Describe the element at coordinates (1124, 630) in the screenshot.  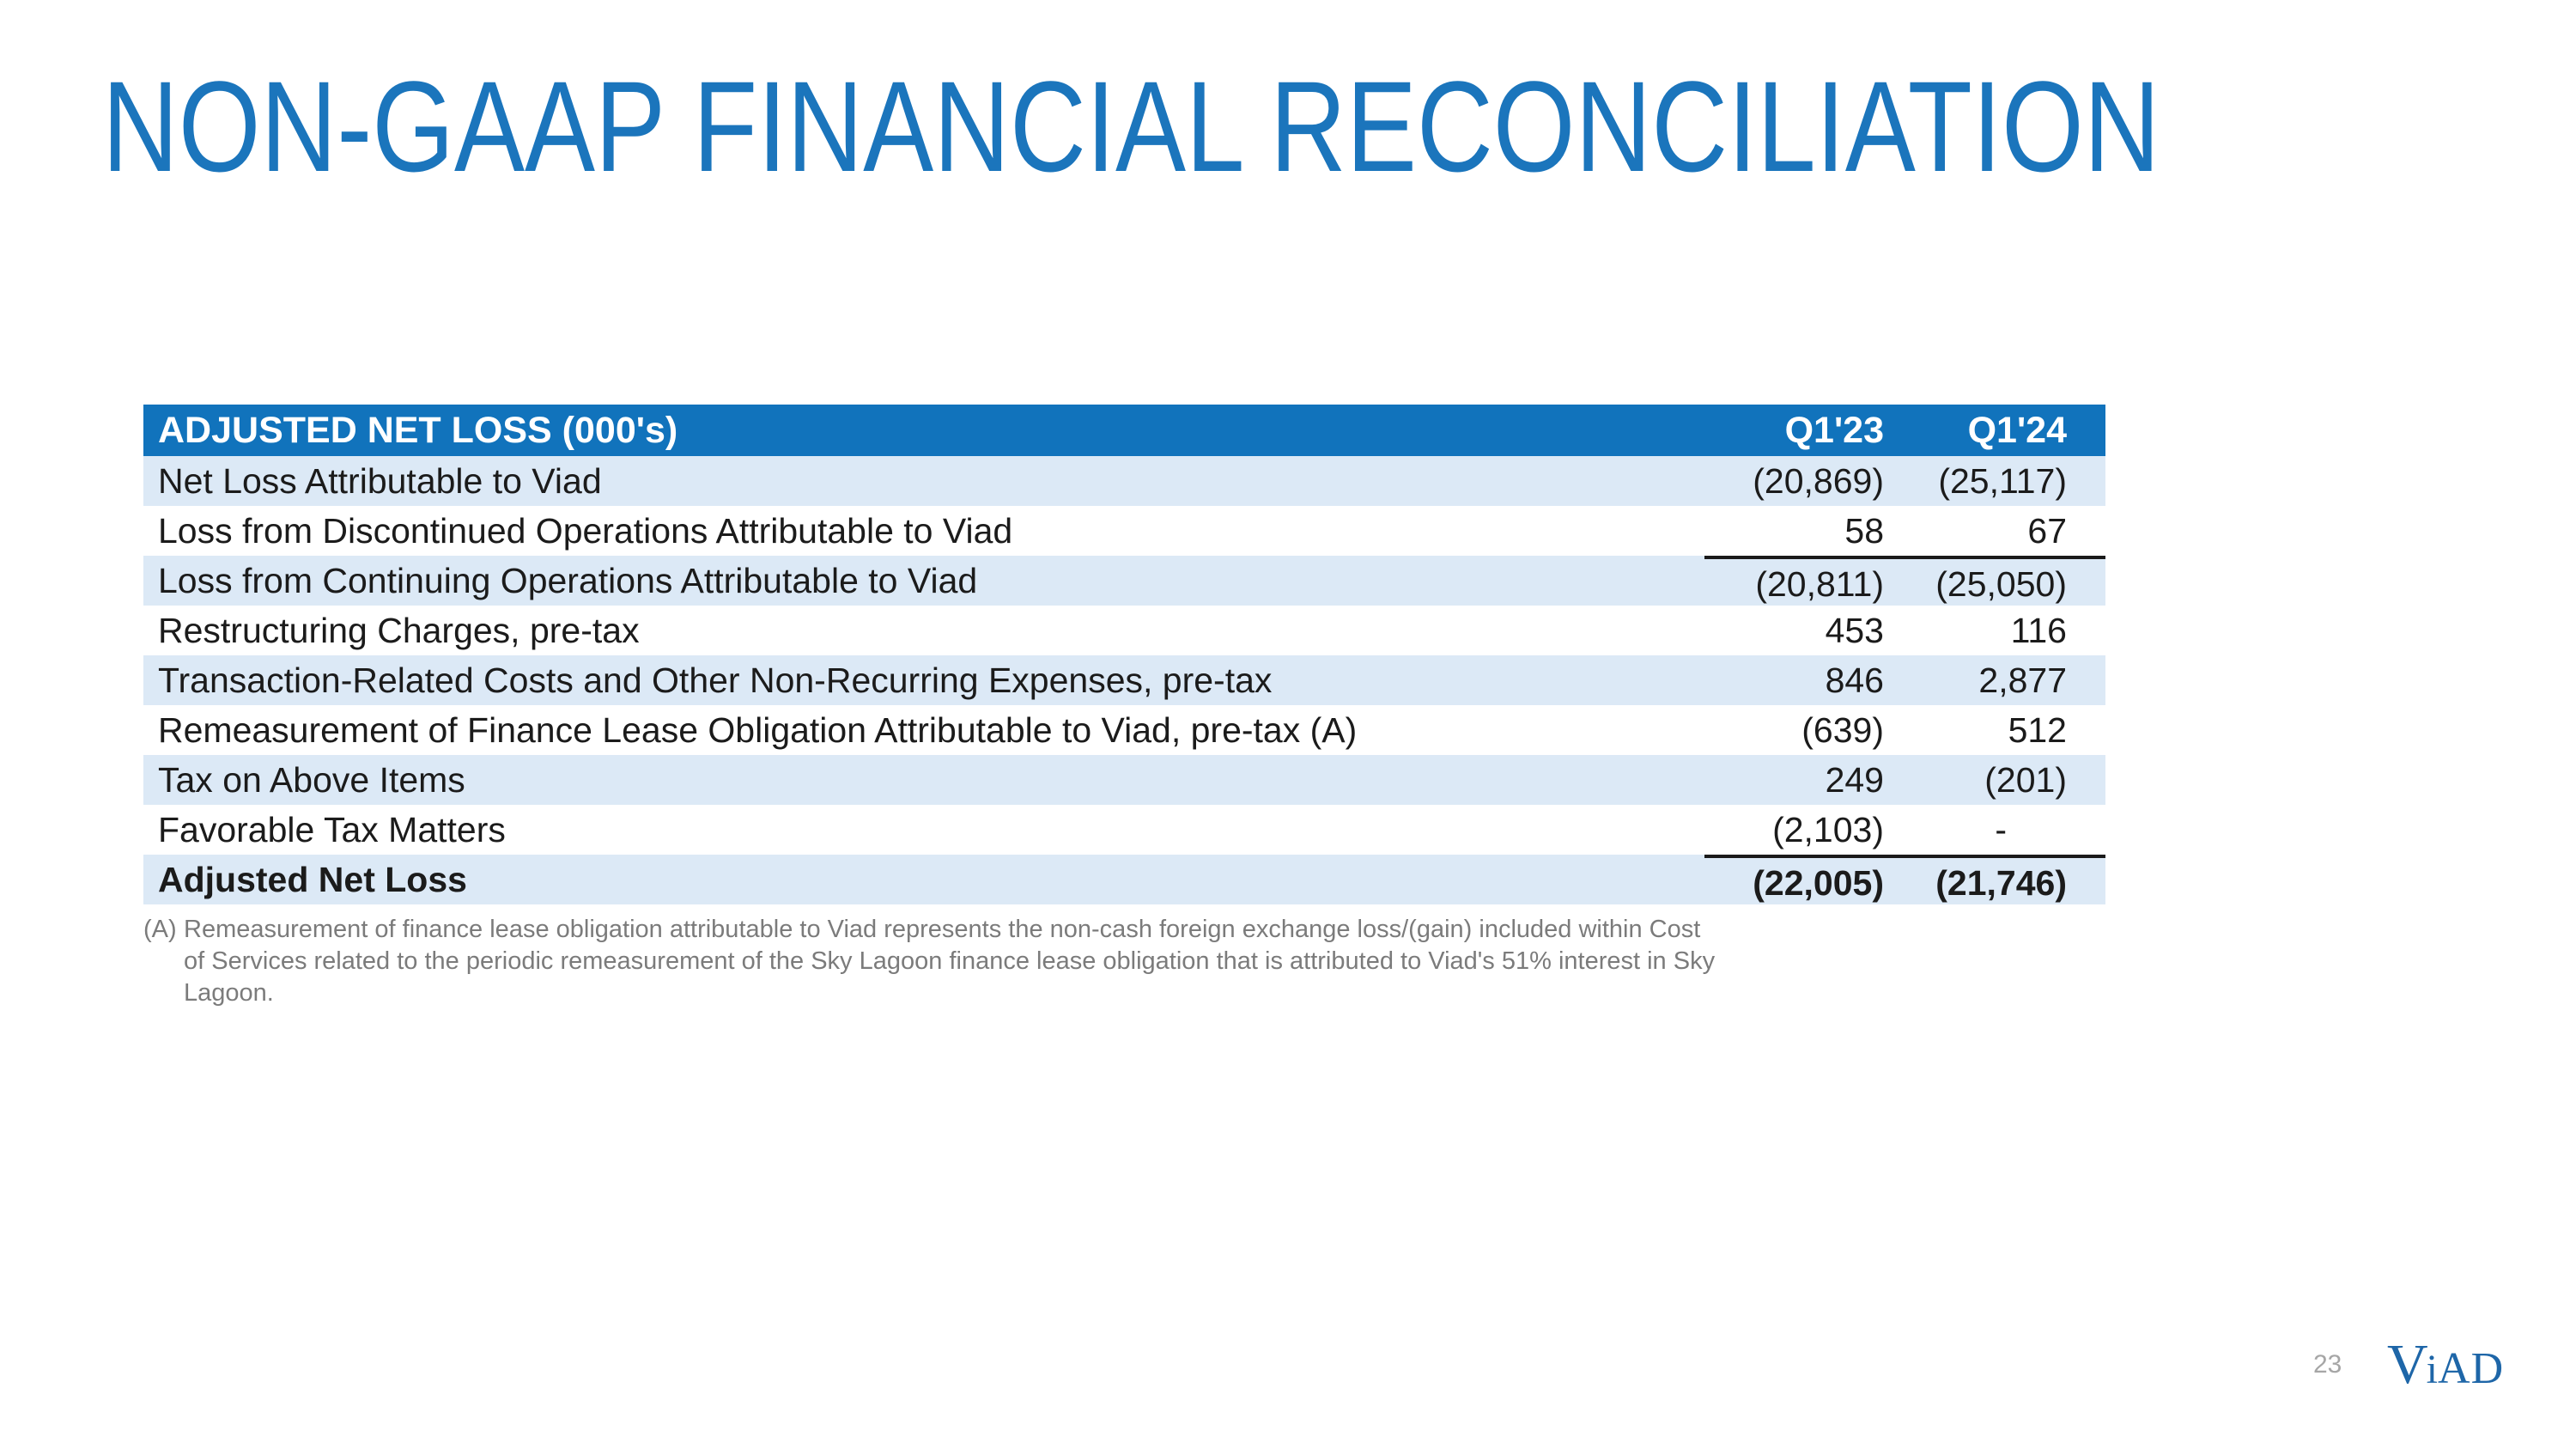
I see `table-row: Restructuring Charges, pre-tax 453 116` at that location.